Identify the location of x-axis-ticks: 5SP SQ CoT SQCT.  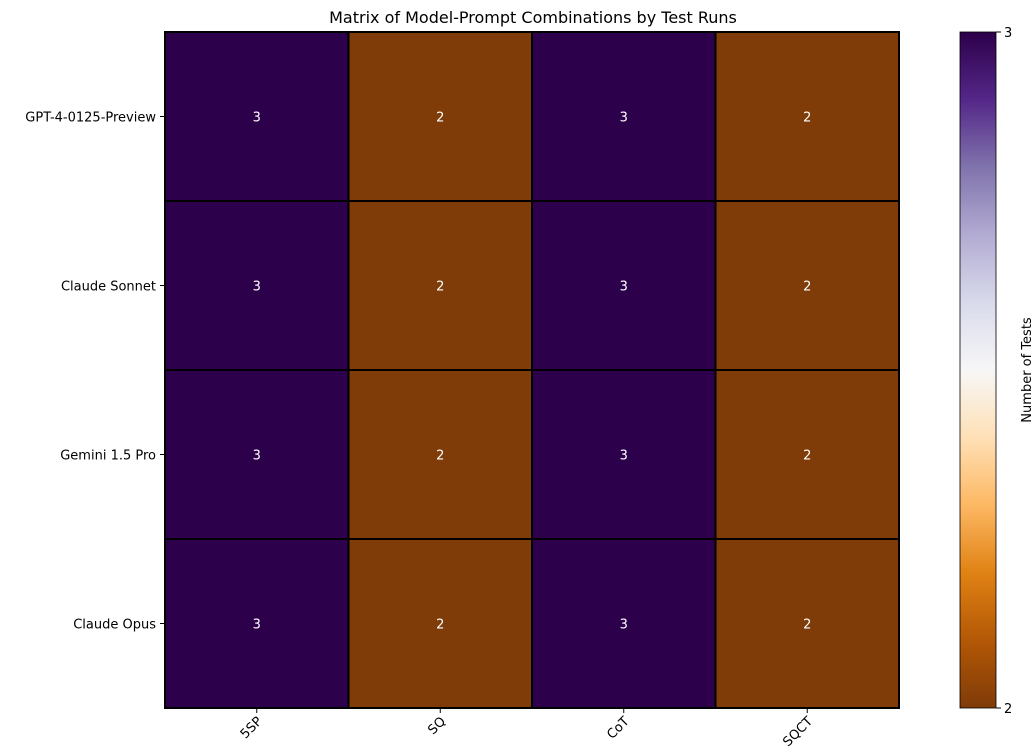
(527, 729).